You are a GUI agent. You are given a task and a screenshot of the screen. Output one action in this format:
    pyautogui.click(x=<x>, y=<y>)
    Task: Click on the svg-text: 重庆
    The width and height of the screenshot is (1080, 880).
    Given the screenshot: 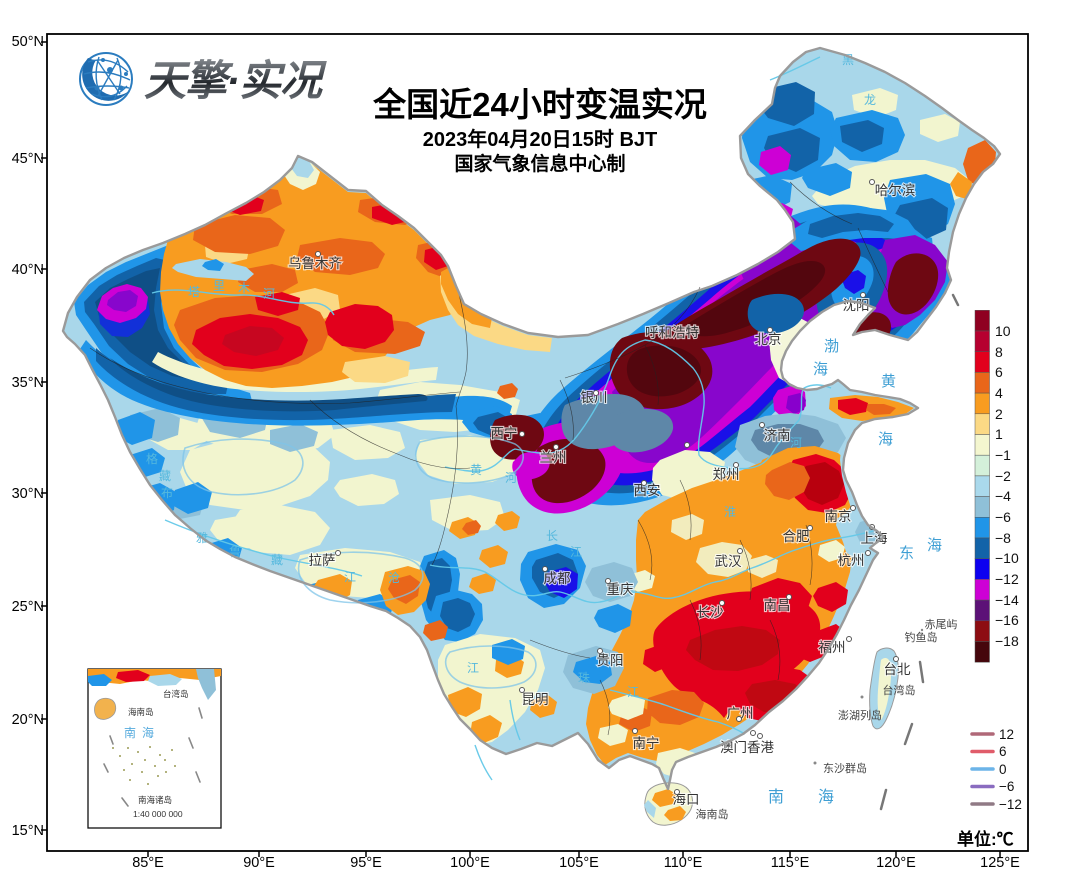 What is the action you would take?
    pyautogui.click(x=620, y=589)
    